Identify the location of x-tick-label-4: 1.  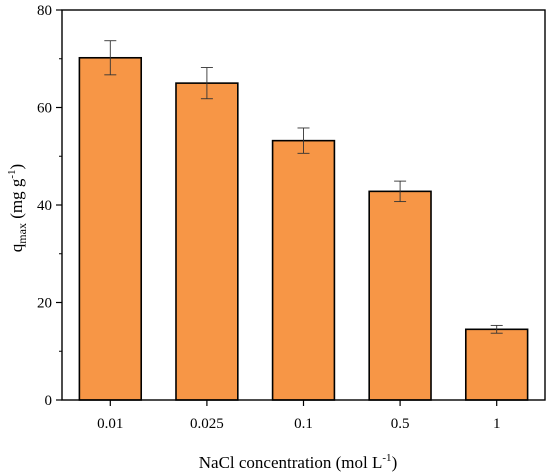
(497, 424).